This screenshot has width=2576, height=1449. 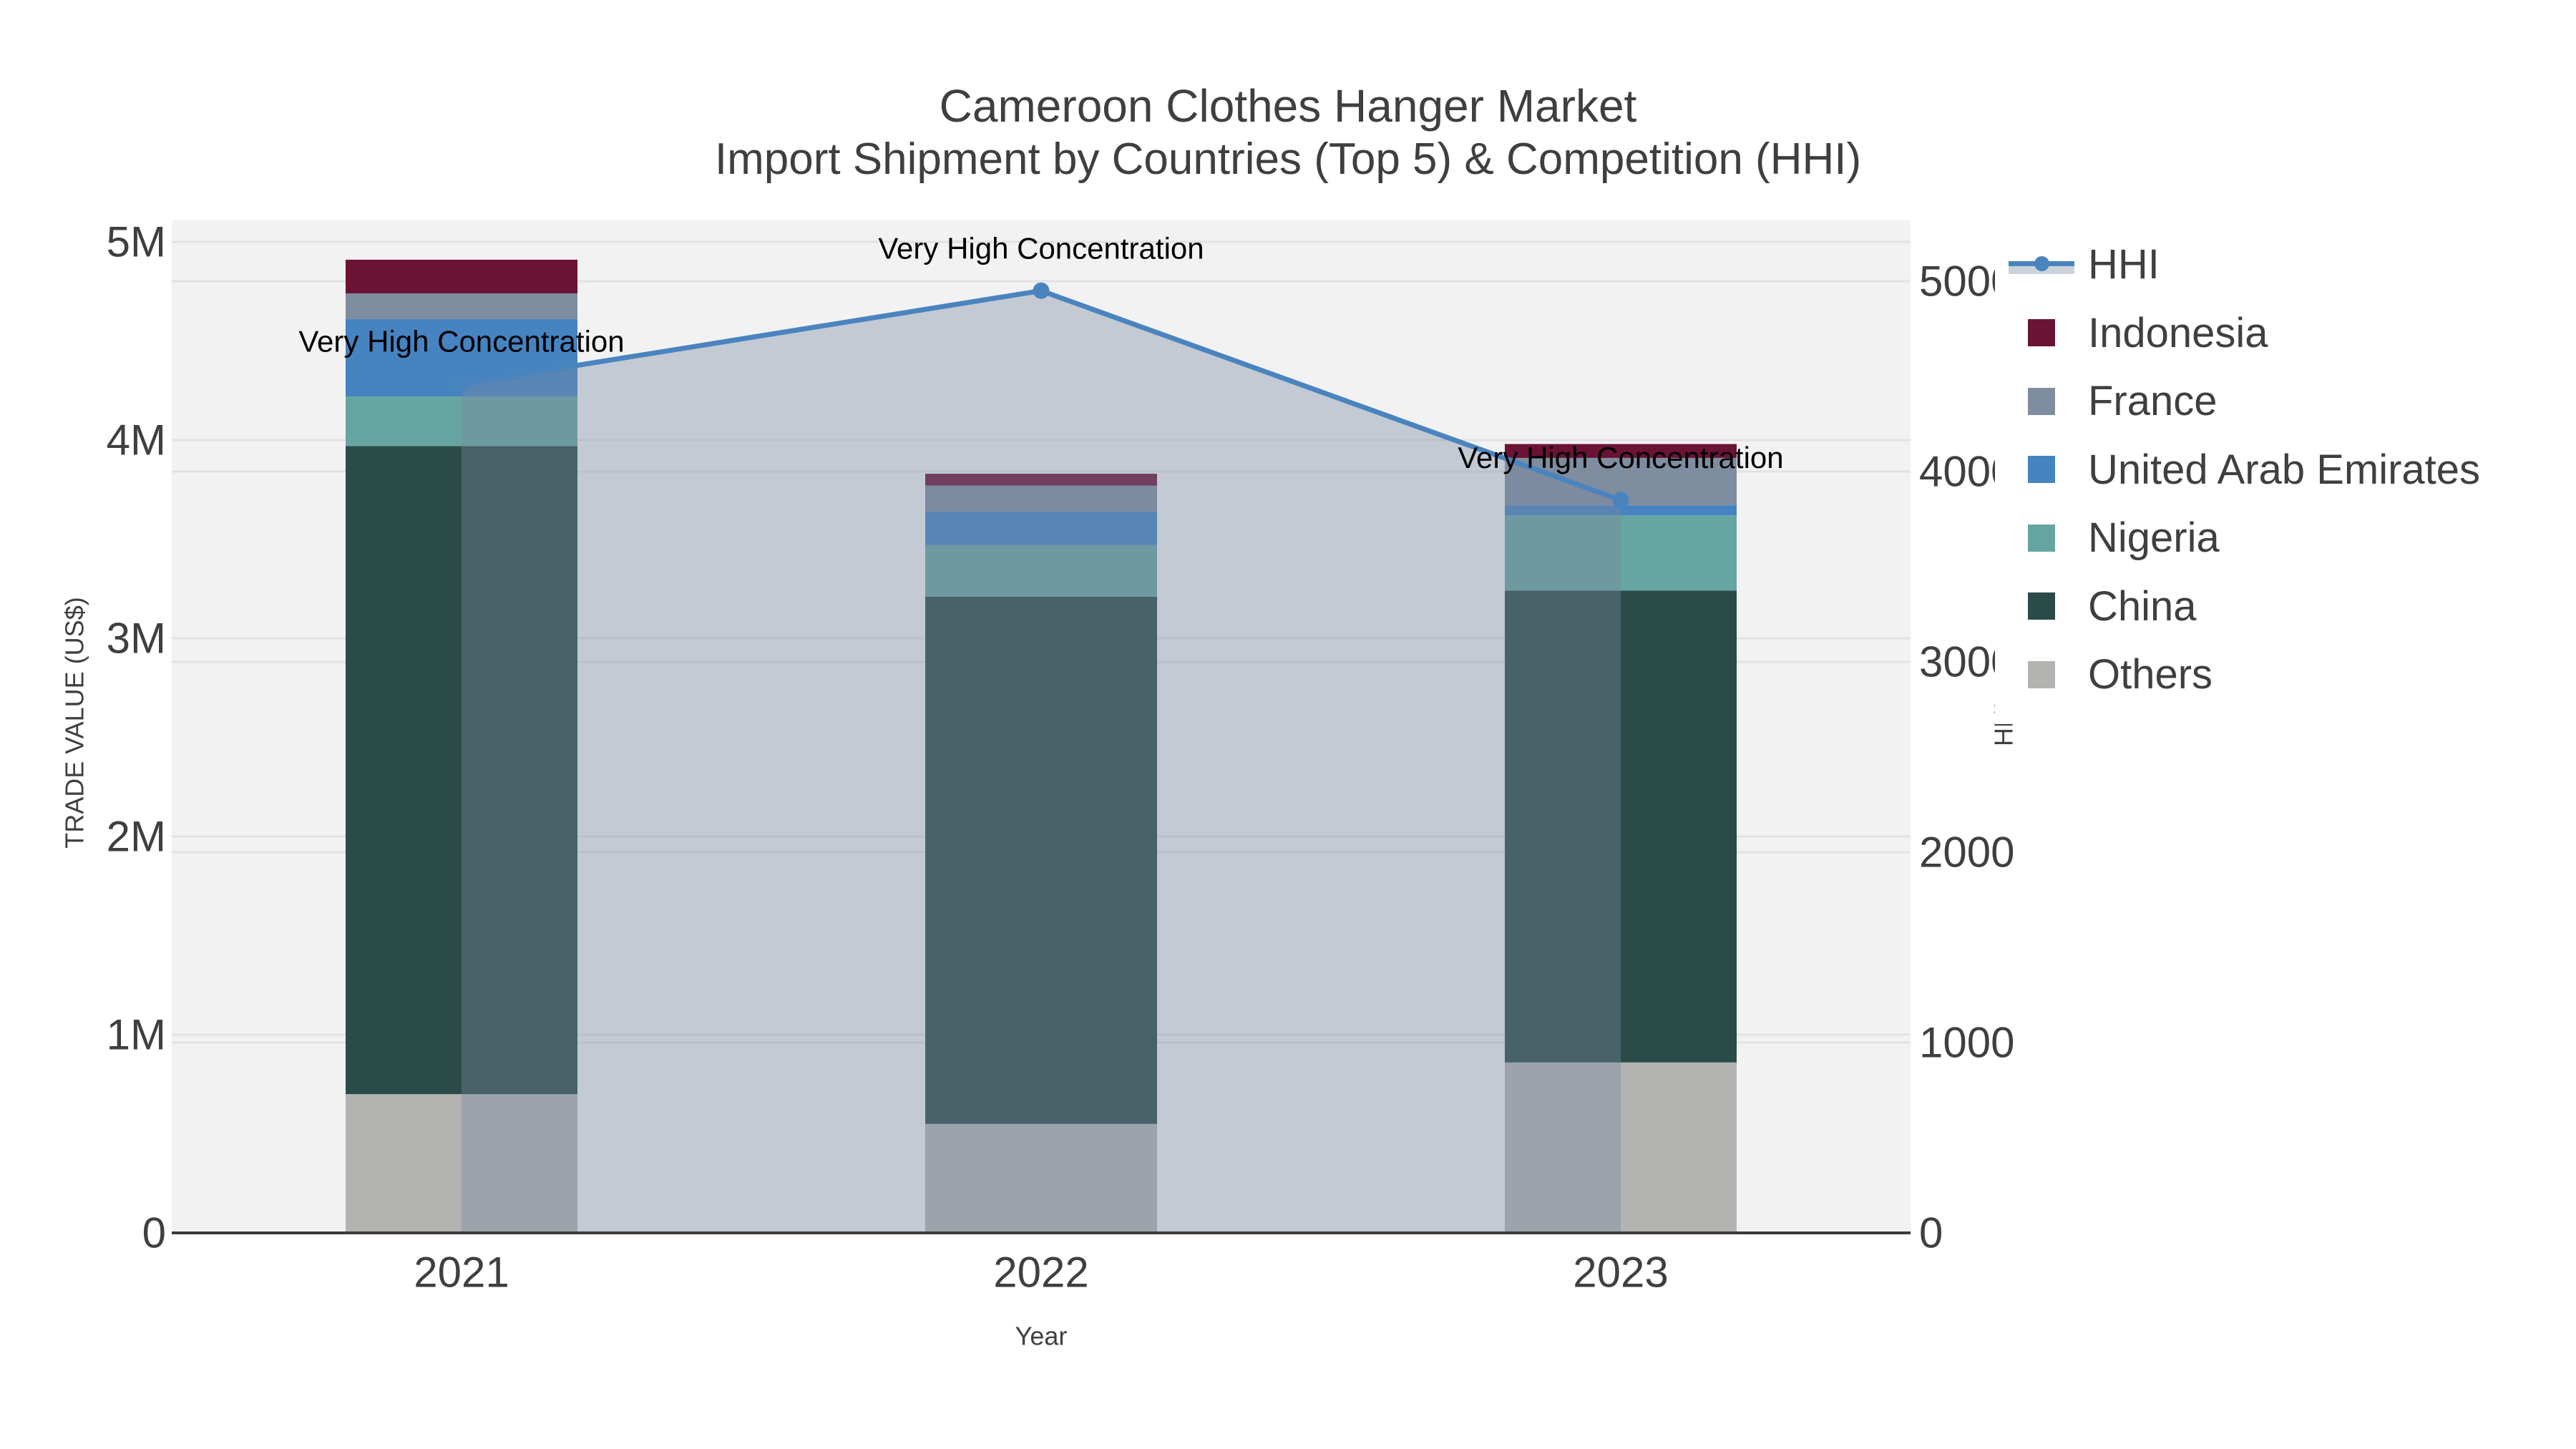 What do you see at coordinates (136, 242) in the screenshot?
I see `y-left-tick-5M: 5M` at bounding box center [136, 242].